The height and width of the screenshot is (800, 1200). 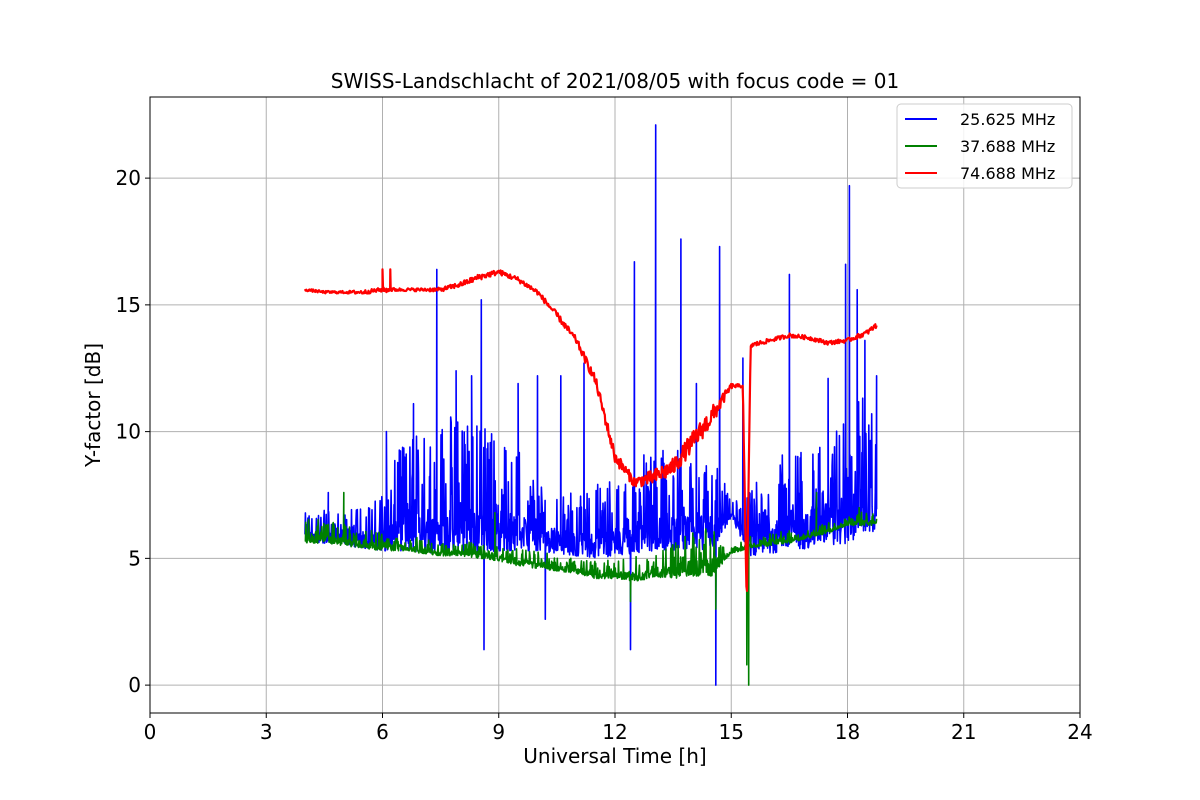 I want to click on y-tick-label: 5, so click(x=134, y=558).